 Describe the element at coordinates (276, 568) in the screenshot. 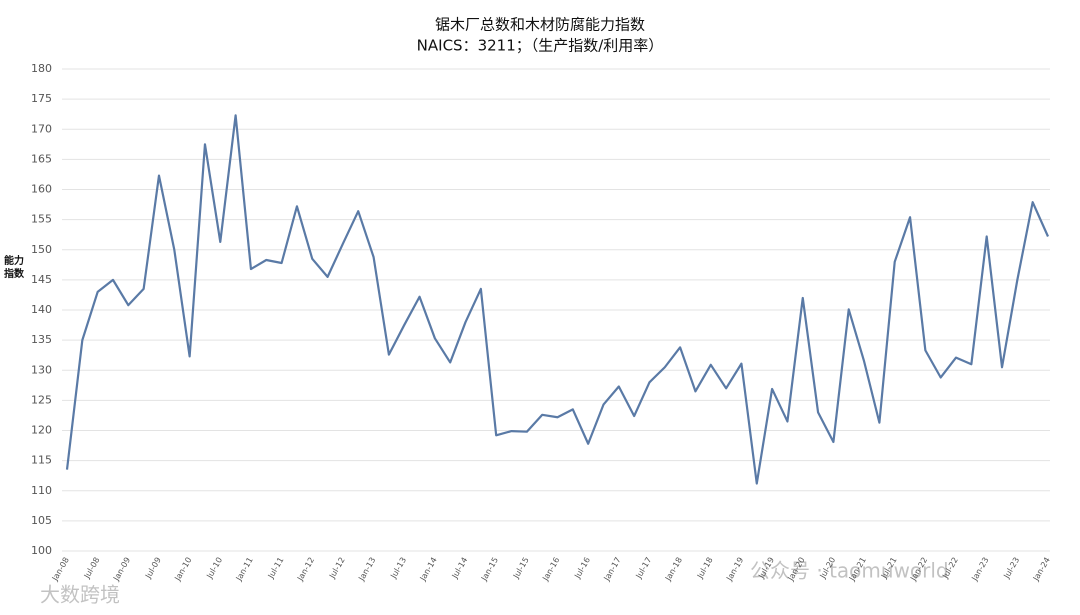

I see `x-tick-label: Jul-11` at that location.